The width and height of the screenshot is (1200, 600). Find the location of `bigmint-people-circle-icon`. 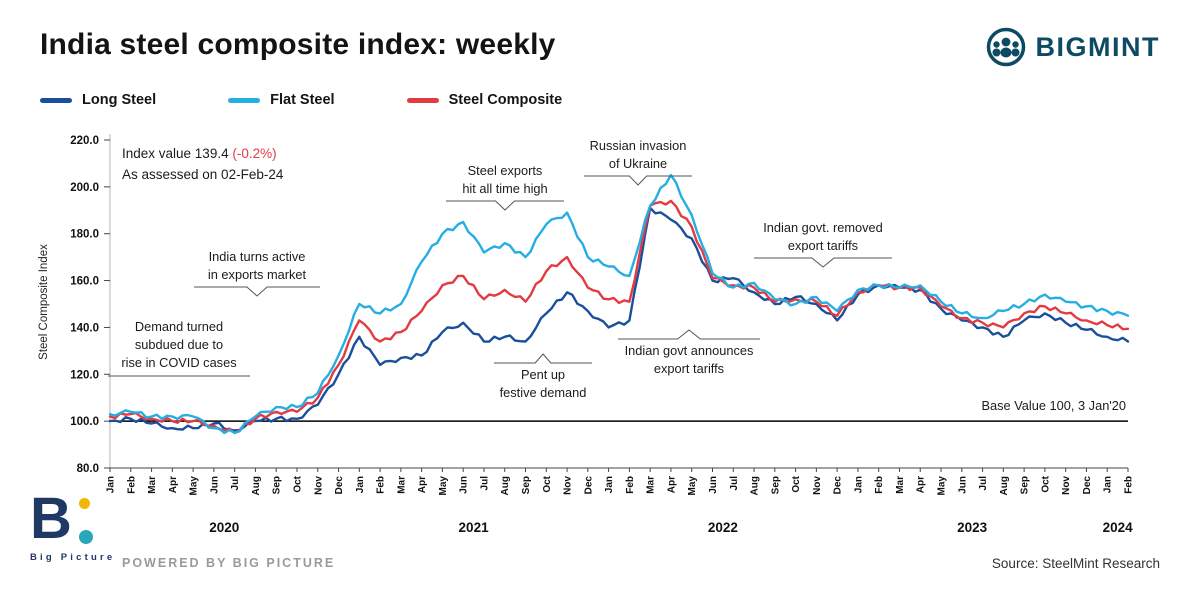

bigmint-people-circle-icon is located at coordinates (1005, 47).